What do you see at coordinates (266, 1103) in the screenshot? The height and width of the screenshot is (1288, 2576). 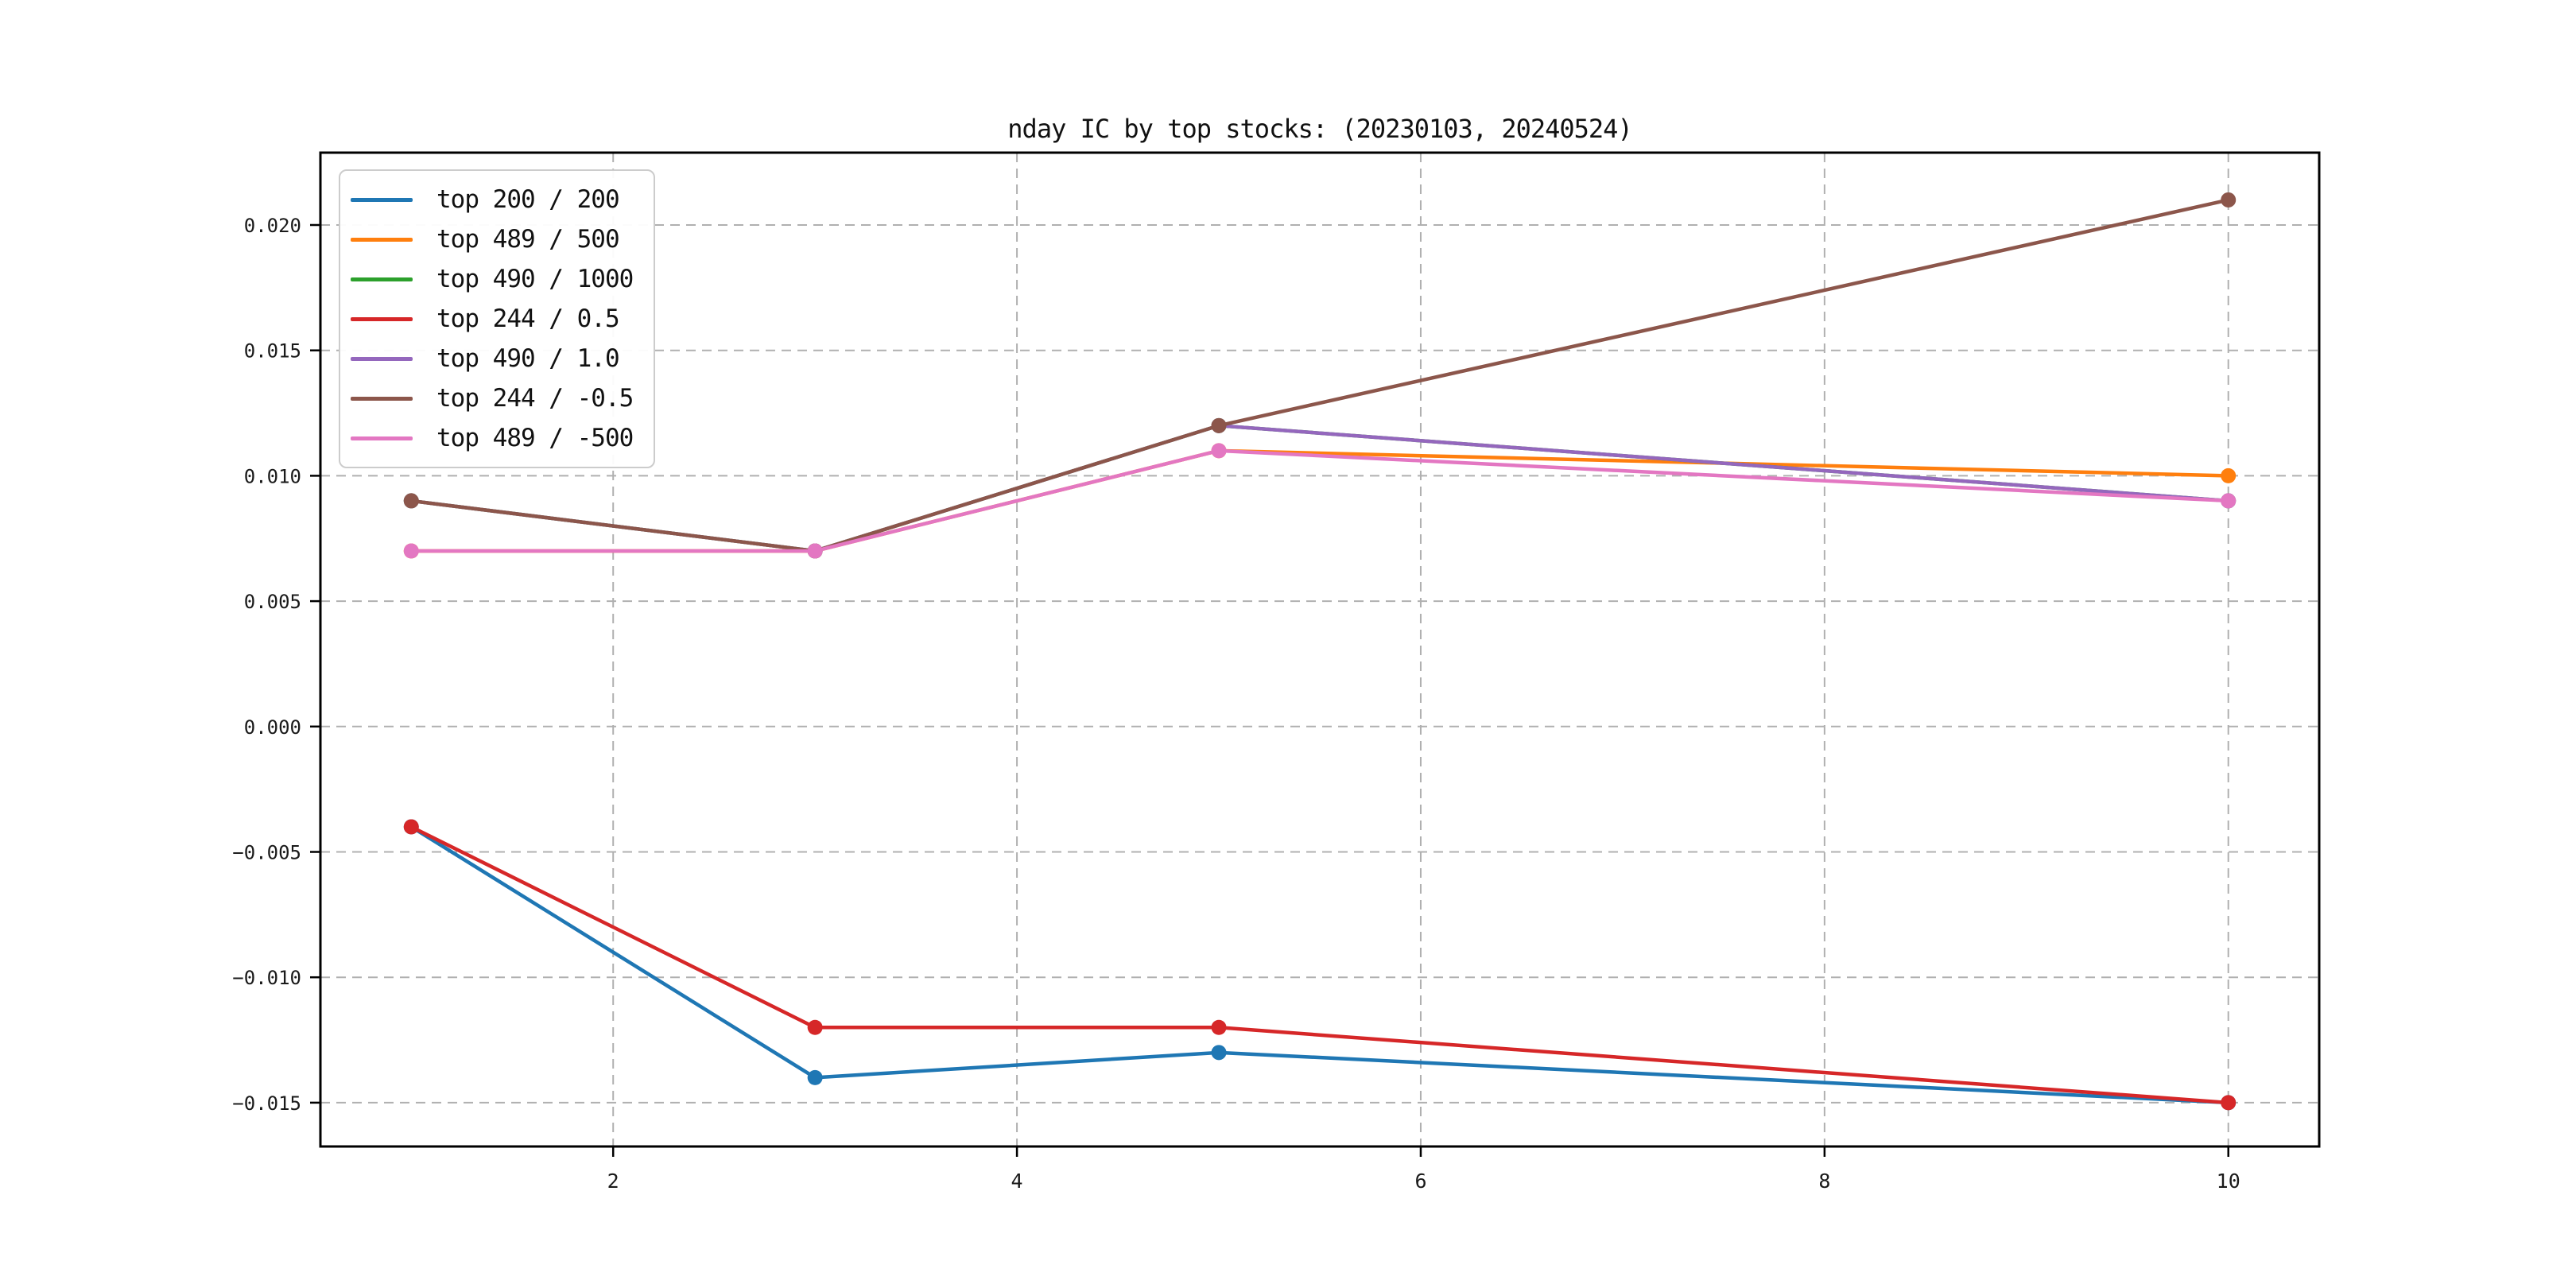 I see `y-tick-label: −0.015` at bounding box center [266, 1103].